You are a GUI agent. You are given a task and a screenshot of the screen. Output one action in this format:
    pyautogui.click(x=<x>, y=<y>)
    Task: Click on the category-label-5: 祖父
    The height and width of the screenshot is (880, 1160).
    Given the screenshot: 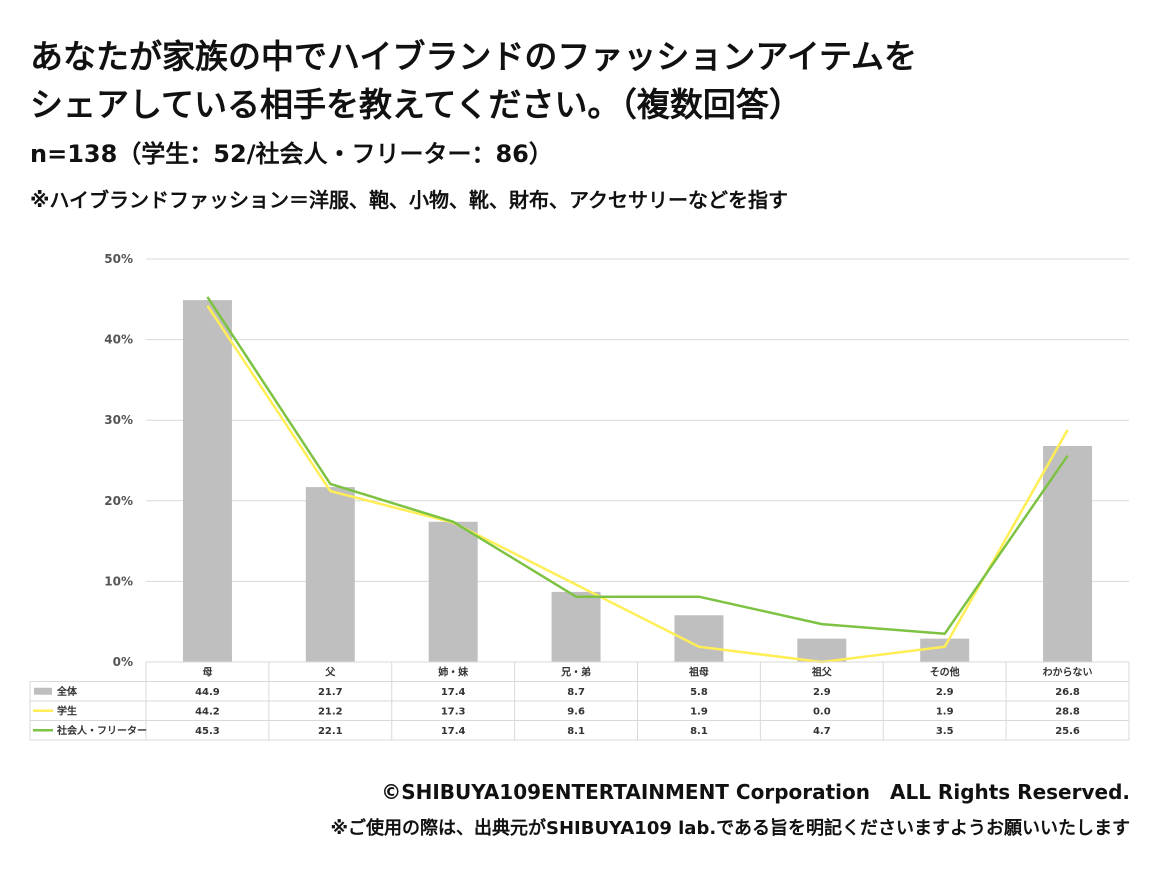 What is the action you would take?
    pyautogui.click(x=822, y=672)
    